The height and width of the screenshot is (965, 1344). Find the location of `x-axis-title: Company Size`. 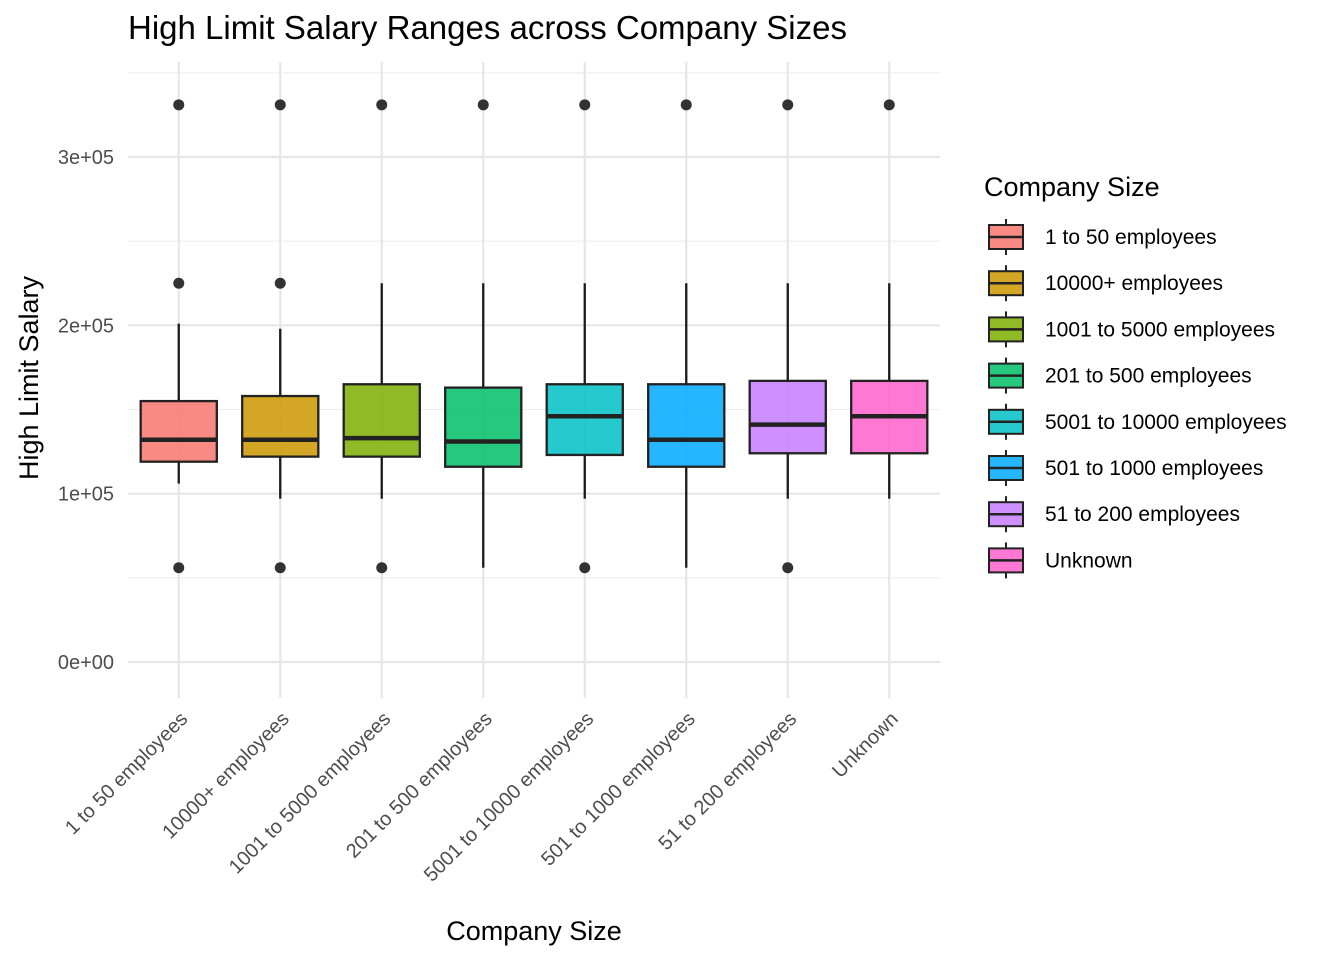

x-axis-title: Company Size is located at coordinates (534, 931).